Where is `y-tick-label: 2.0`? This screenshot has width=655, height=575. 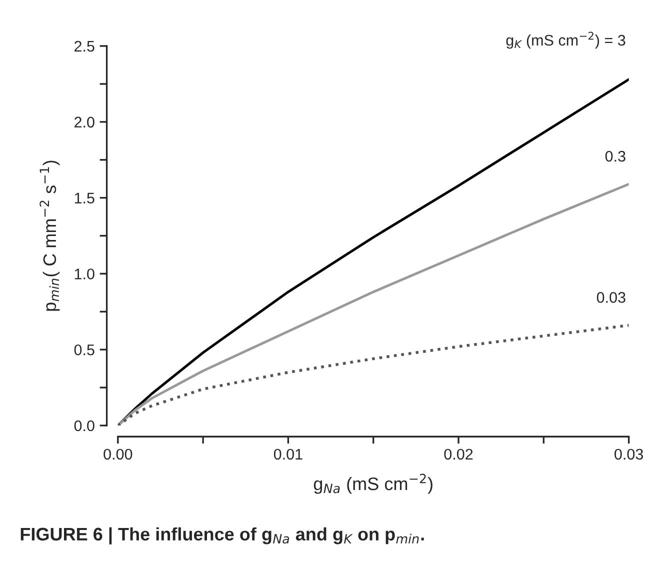
y-tick-label: 2.0 is located at coordinates (84, 122).